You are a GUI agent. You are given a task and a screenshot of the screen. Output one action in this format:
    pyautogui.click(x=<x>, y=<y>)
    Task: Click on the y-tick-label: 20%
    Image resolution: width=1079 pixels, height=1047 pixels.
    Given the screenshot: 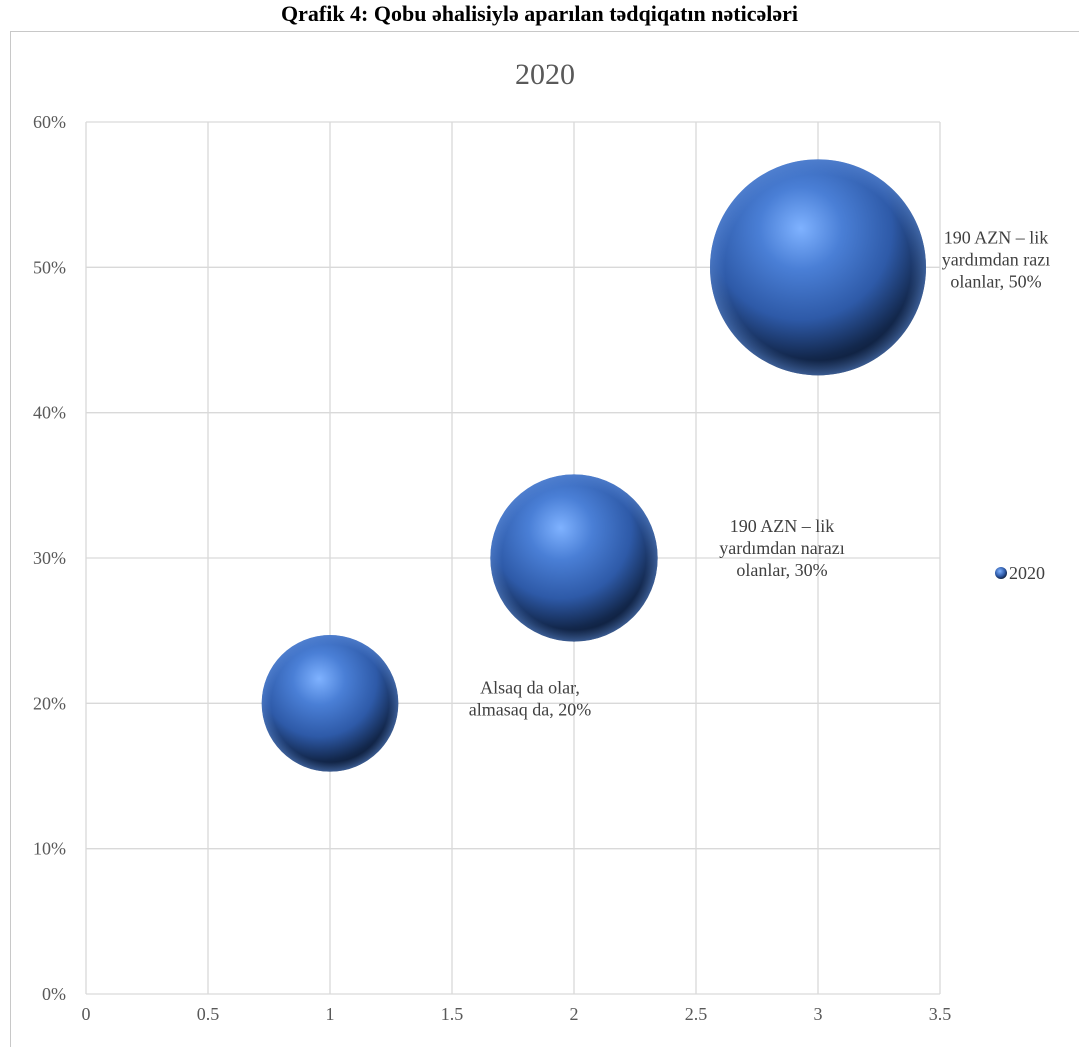 What is the action you would take?
    pyautogui.click(x=49, y=703)
    